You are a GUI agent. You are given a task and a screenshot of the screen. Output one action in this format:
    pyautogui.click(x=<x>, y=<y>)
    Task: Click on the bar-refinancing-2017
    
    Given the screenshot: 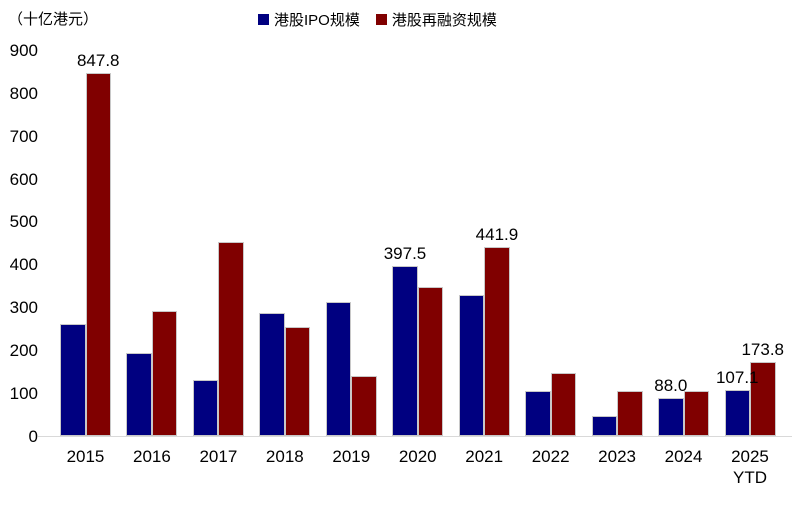 What is the action you would take?
    pyautogui.click(x=231, y=338)
    